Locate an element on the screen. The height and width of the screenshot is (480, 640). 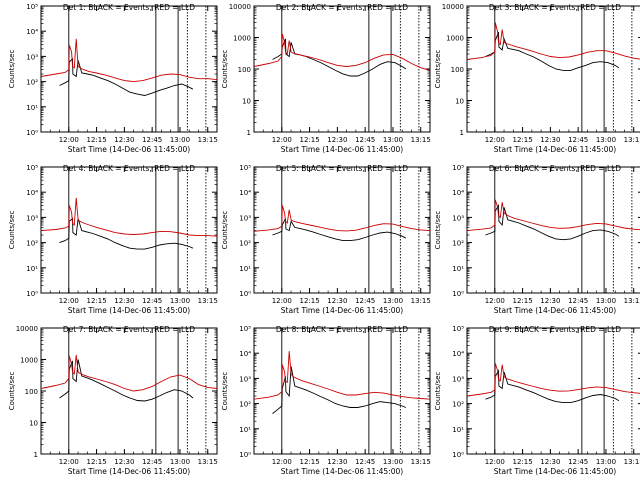
chart-title: Det 3: BLACK = Events, RED = LLD is located at coordinates (555, 7).